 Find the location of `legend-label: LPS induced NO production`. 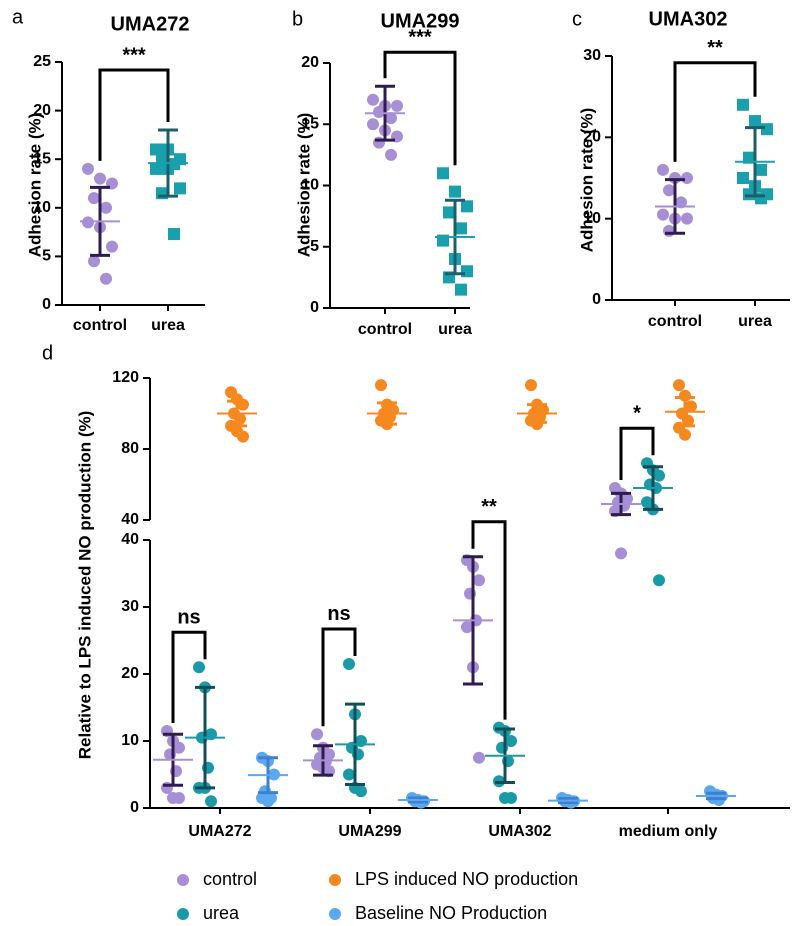

legend-label: LPS induced NO production is located at coordinates (466, 879).